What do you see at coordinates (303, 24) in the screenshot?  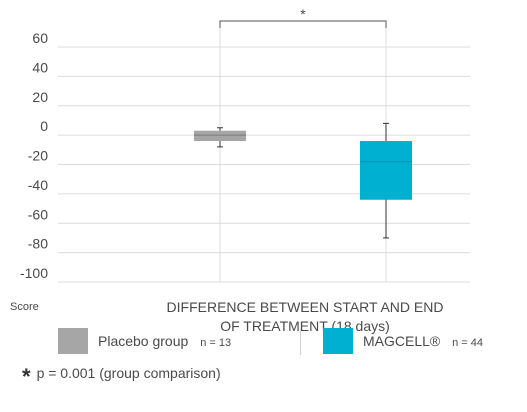 I see `significance-bracket-line` at bounding box center [303, 24].